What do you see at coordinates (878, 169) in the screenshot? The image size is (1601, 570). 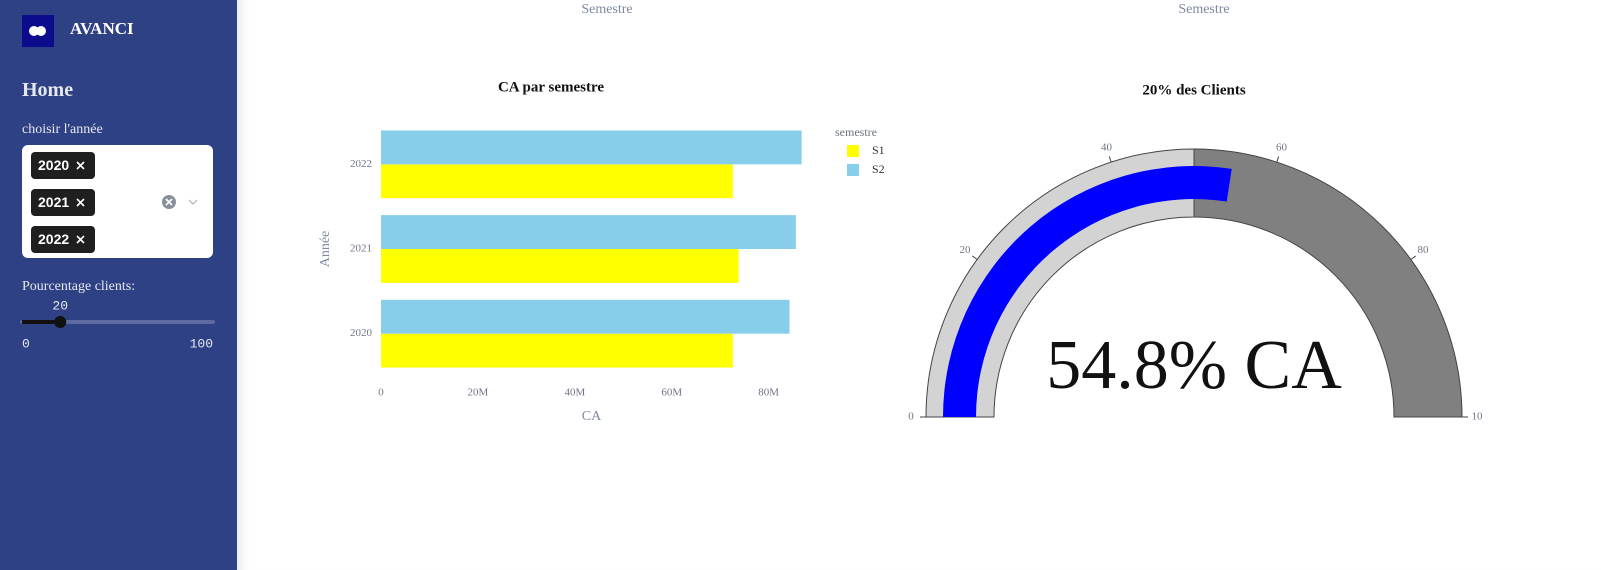 I see `legend-label: S2` at bounding box center [878, 169].